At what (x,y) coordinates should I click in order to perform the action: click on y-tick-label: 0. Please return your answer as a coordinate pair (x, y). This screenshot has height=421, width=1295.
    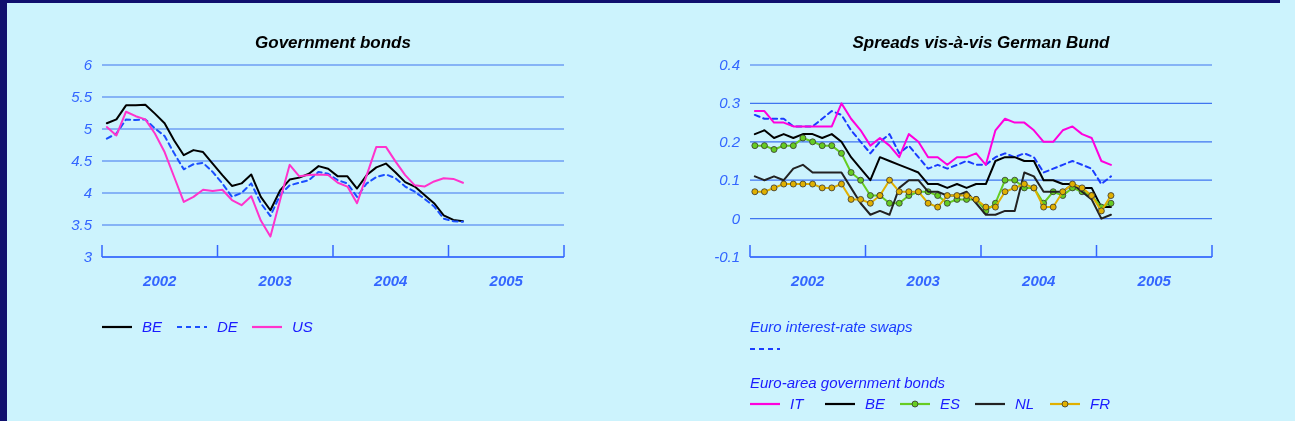
    Looking at the image, I should click on (736, 218).